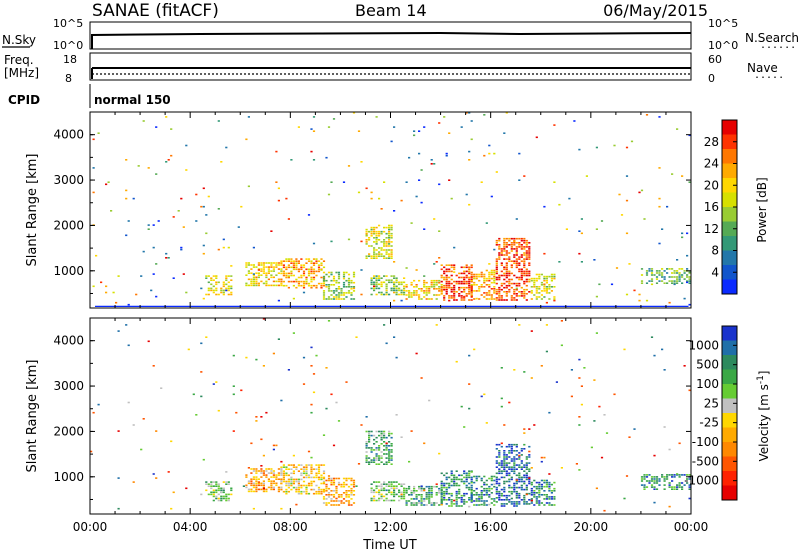 The height and width of the screenshot is (554, 800). I want to click on cpid-panel: CPID normal 150, so click(89, 96).